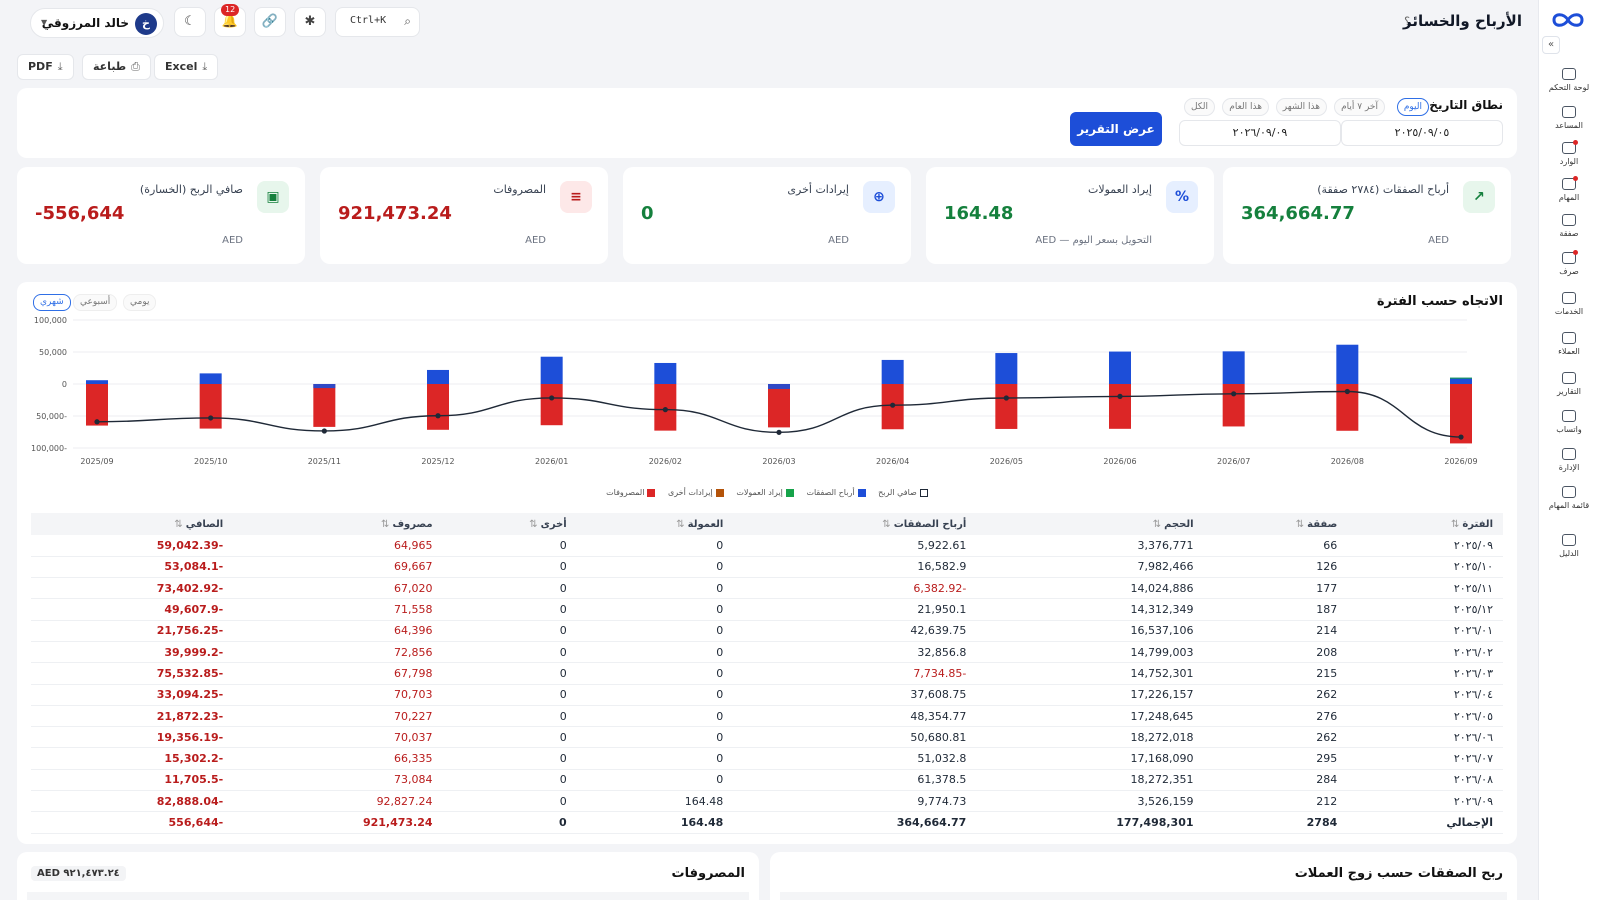 The image size is (1600, 900). I want to click on link-icon: 🔗, so click(270, 21).